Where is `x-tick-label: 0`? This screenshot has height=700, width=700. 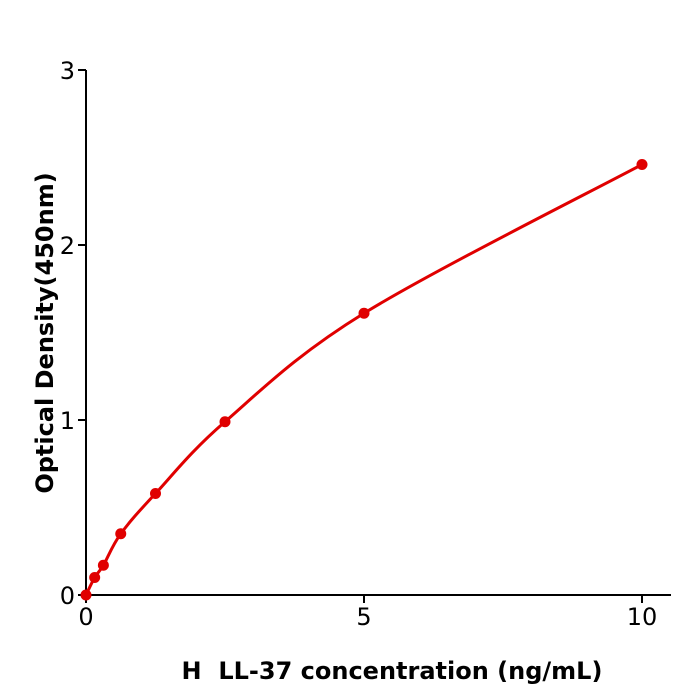 x-tick-label: 0 is located at coordinates (85, 617).